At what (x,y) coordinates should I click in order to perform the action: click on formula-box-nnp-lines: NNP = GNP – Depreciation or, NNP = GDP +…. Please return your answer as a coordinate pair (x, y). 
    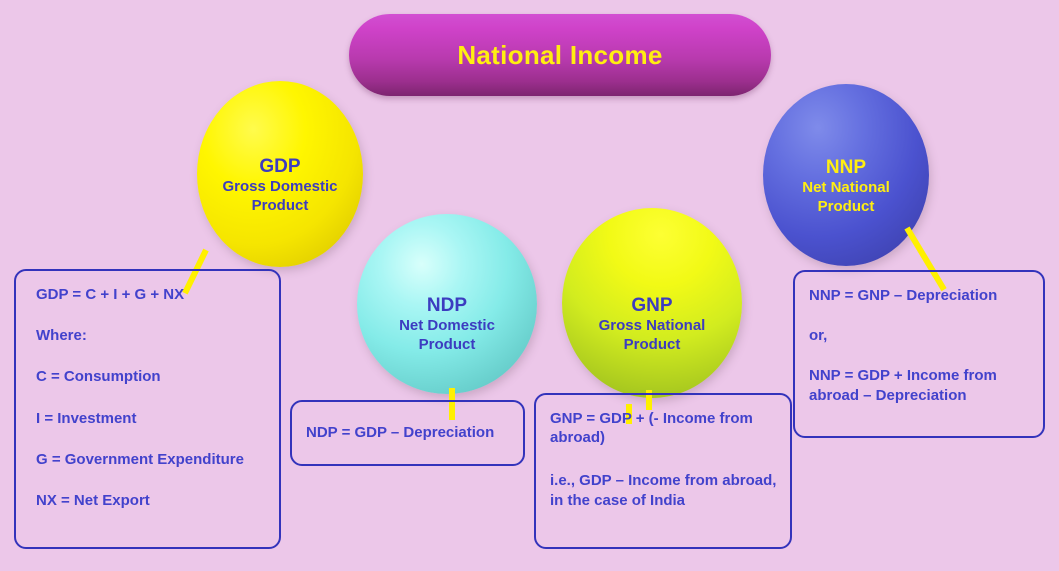
    Looking at the image, I should click on (921, 345).